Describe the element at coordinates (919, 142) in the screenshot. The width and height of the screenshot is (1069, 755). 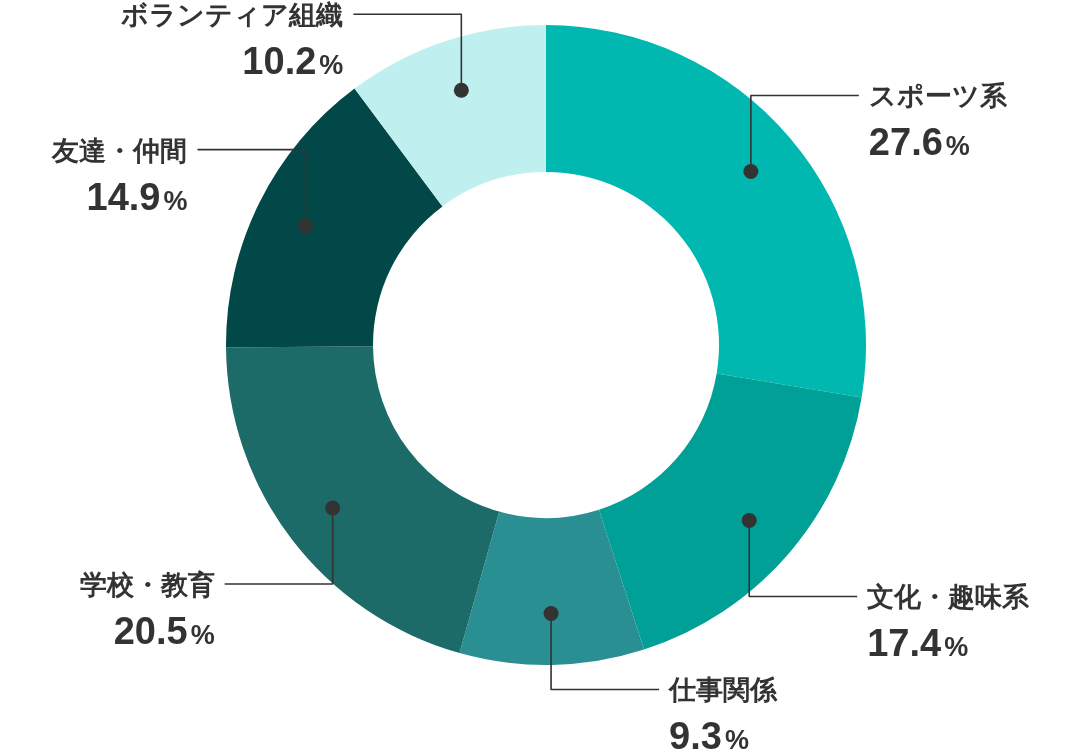
I see `data-label: 27.6%` at that location.